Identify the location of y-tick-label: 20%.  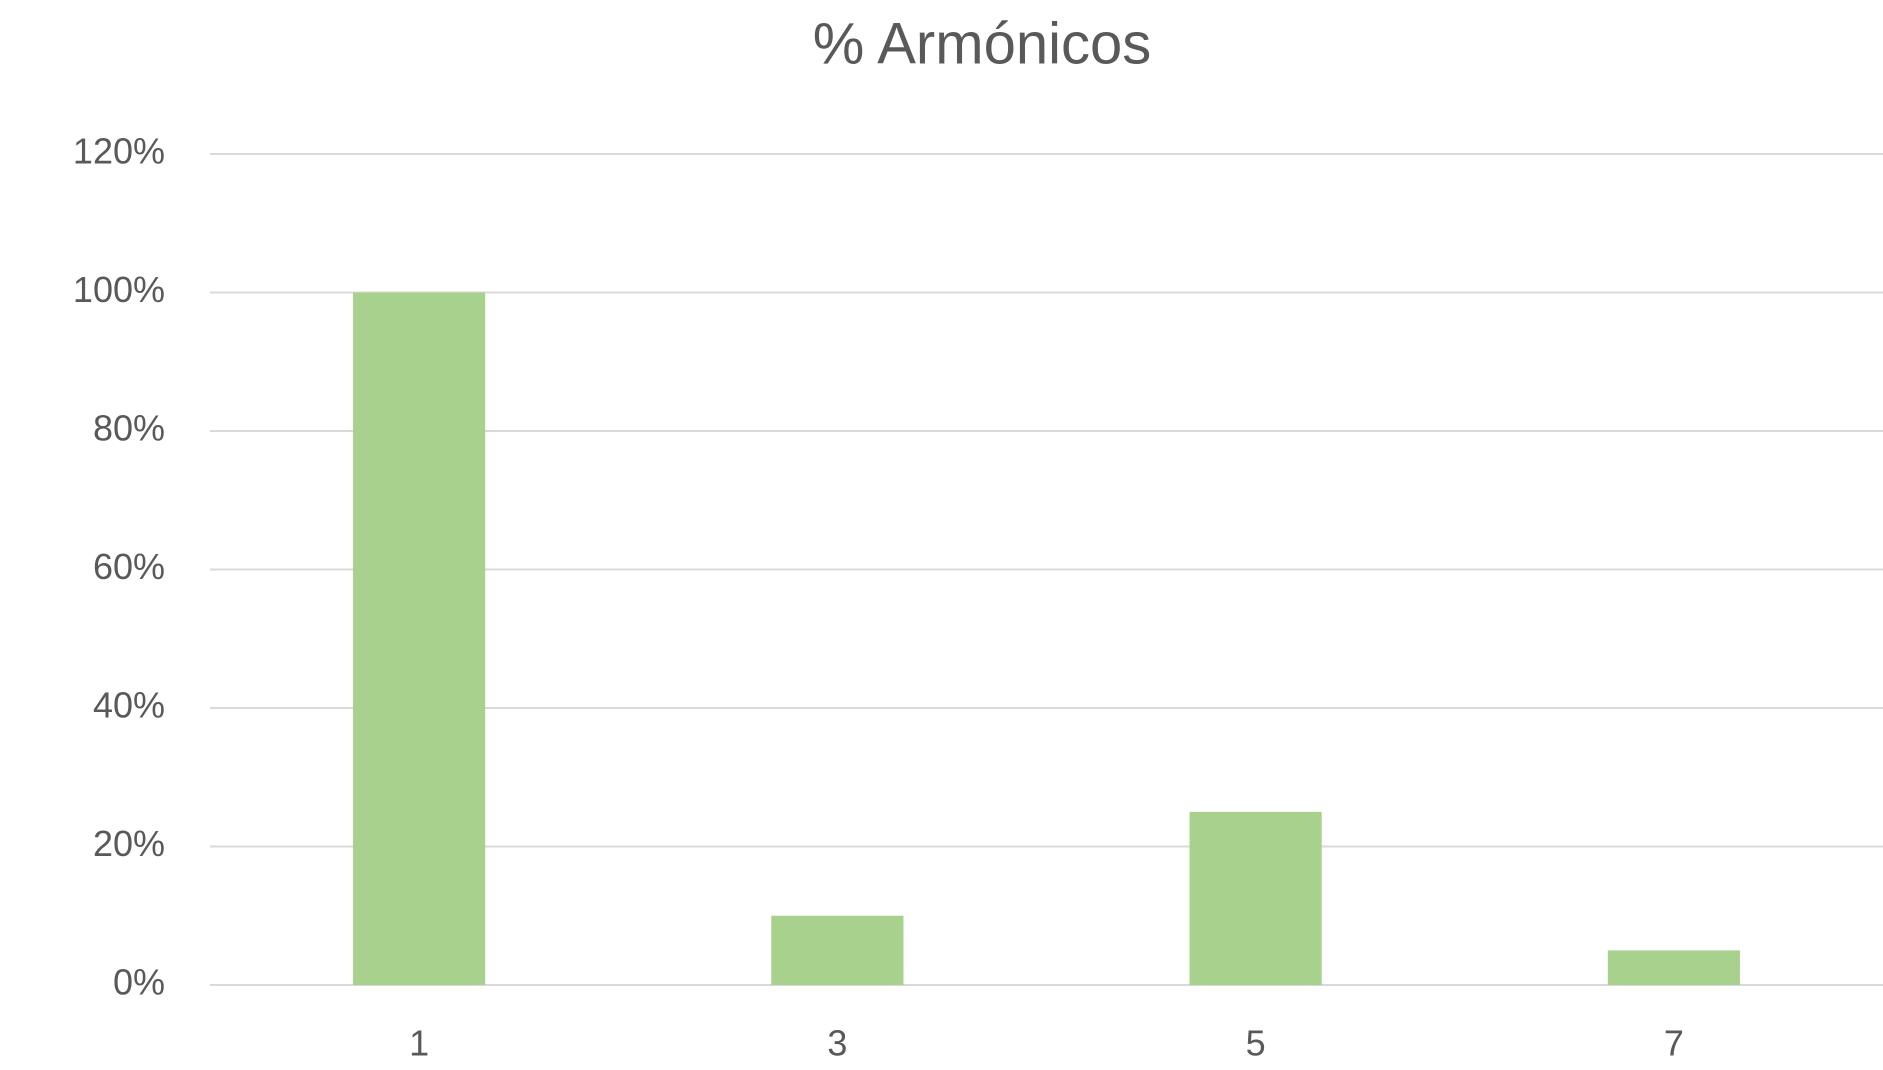
(129, 843).